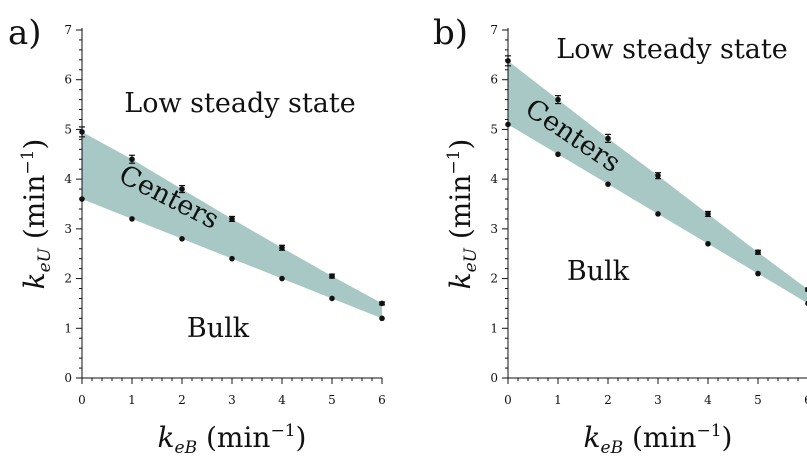 The width and height of the screenshot is (807, 458). What do you see at coordinates (25, 33) in the screenshot?
I see `panel-label: a)` at bounding box center [25, 33].